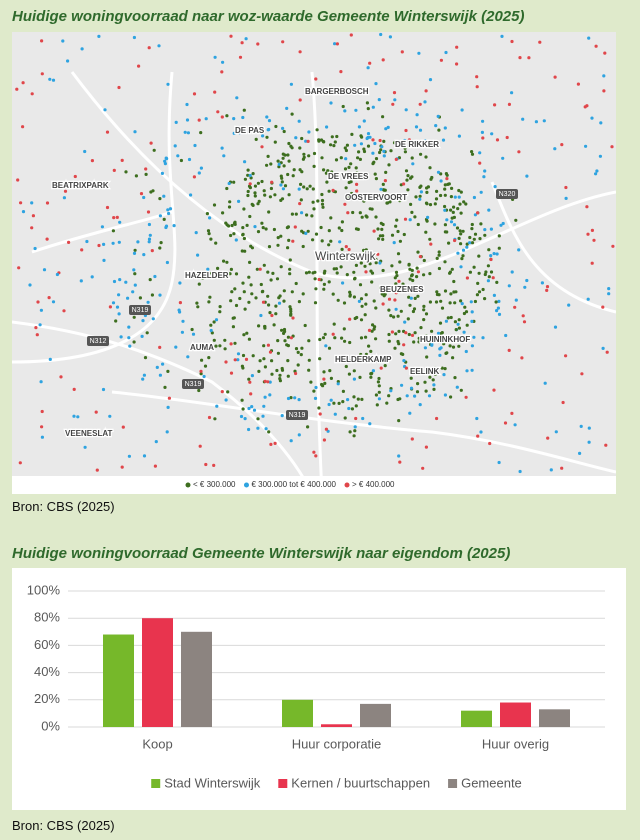 The height and width of the screenshot is (840, 640). Describe the element at coordinates (507, 194) in the screenshot. I see `road-badge` at that location.